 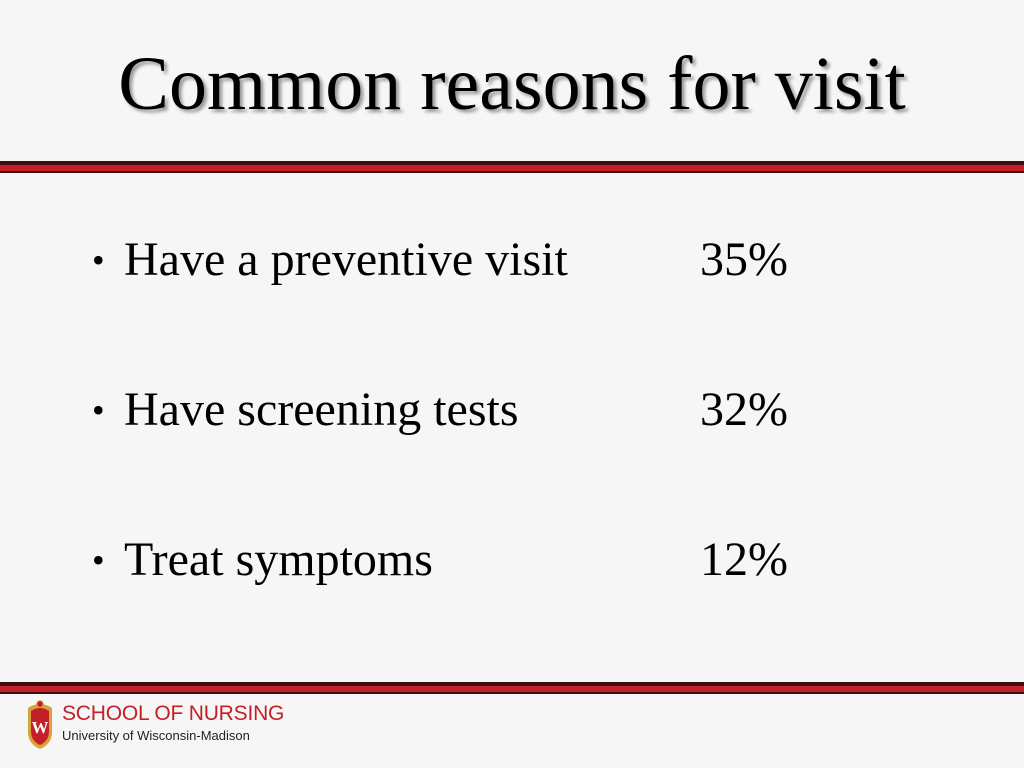 What do you see at coordinates (346, 259) in the screenshot?
I see `item-label: Have a preventive visit` at bounding box center [346, 259].